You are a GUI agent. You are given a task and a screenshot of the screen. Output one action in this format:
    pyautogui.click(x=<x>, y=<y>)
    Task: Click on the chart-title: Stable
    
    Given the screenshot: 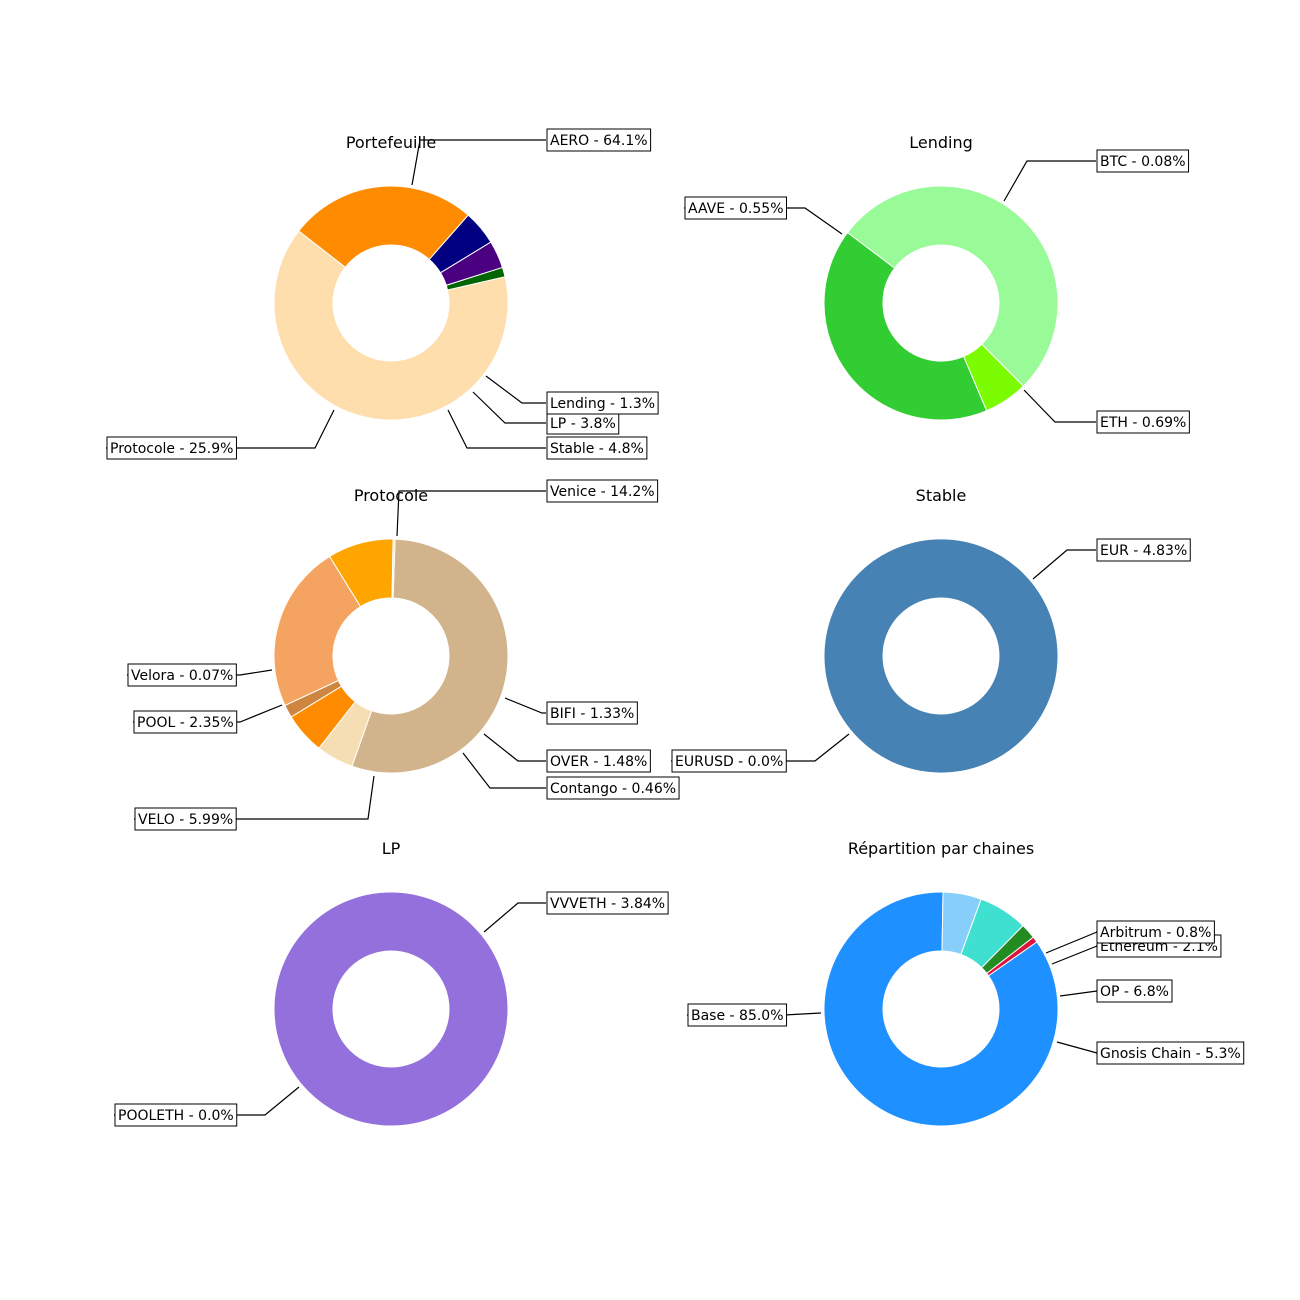 What is the action you would take?
    pyautogui.click(x=941, y=495)
    